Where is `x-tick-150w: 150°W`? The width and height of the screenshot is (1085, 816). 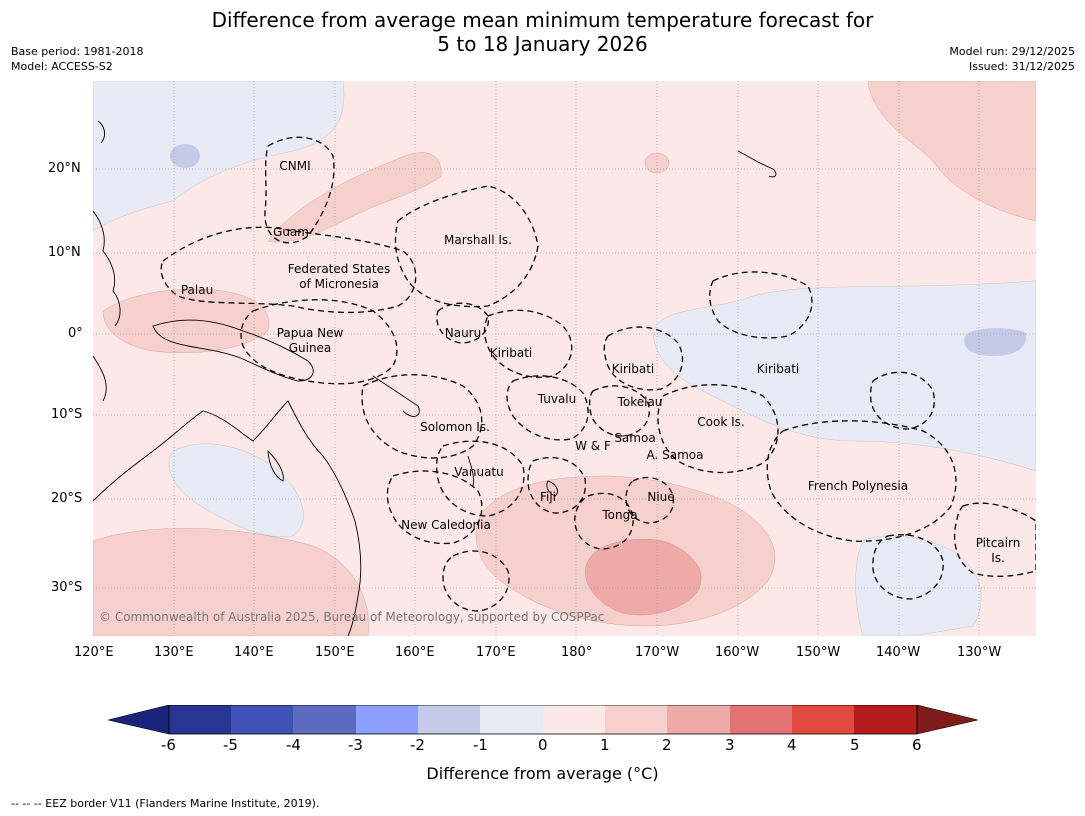 x-tick-150w: 150°W is located at coordinates (818, 652).